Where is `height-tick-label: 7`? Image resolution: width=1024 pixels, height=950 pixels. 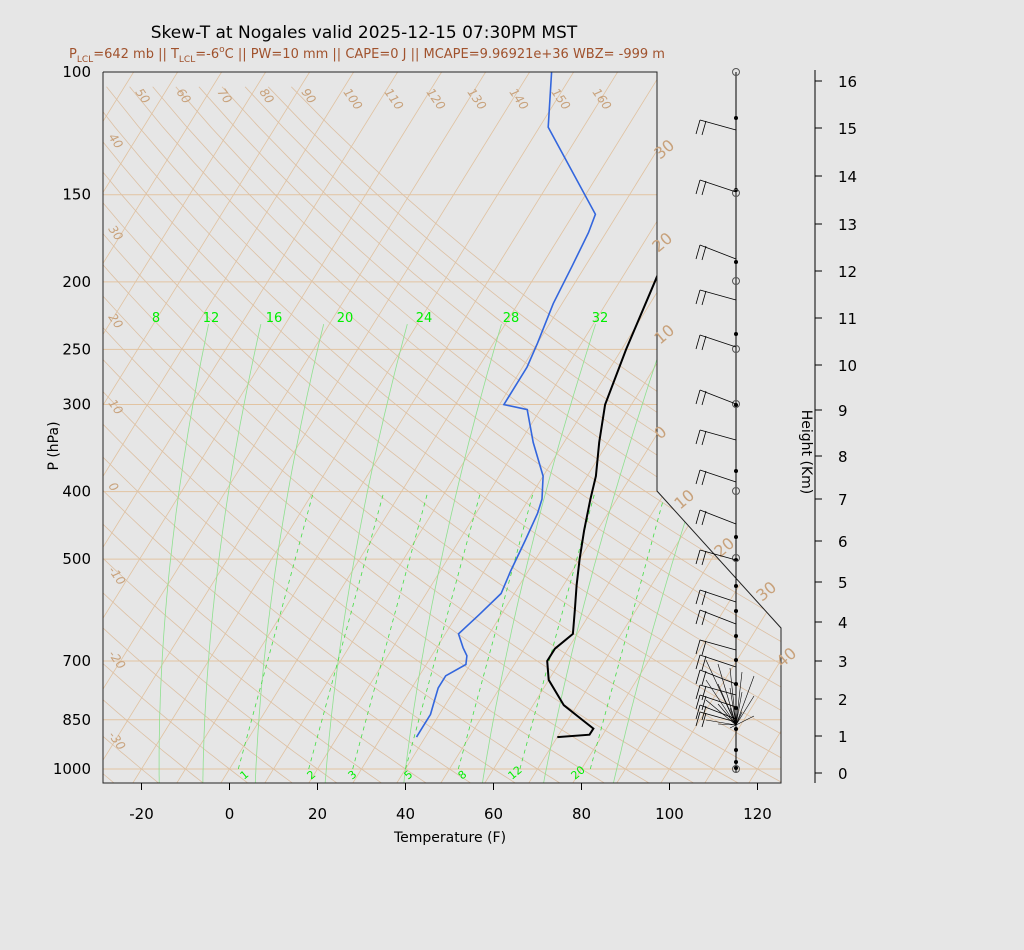
height-tick-label: 7 is located at coordinates (843, 500).